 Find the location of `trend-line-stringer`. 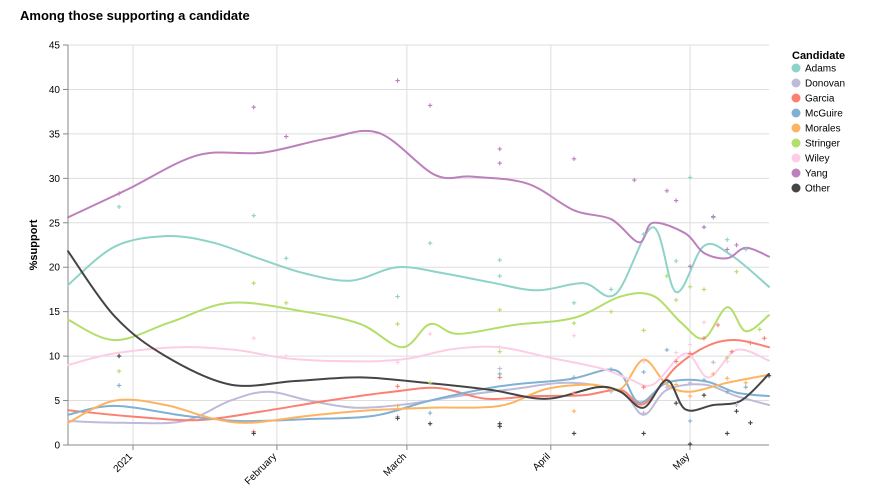

trend-line-stringer is located at coordinates (418, 320).